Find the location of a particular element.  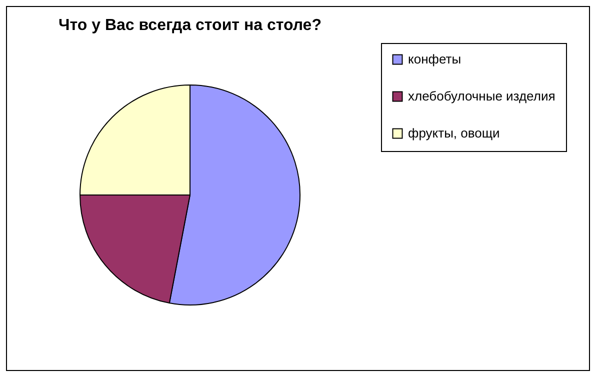

legend-label: конфеты is located at coordinates (435, 59).